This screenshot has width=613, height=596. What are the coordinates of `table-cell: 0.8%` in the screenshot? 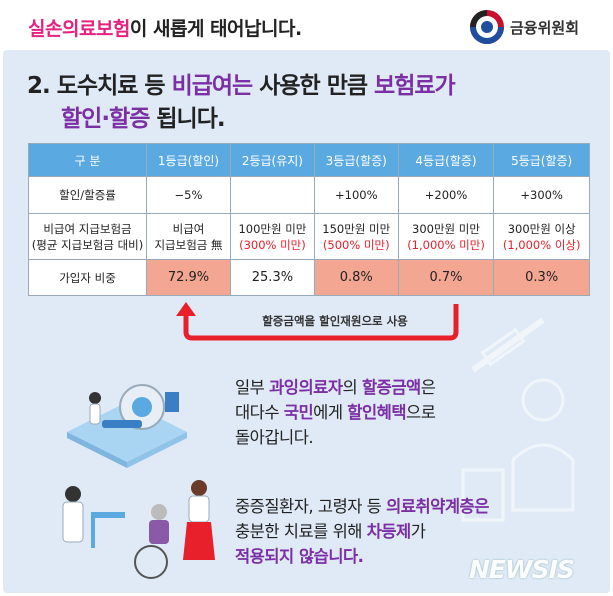 It's located at (356, 277).